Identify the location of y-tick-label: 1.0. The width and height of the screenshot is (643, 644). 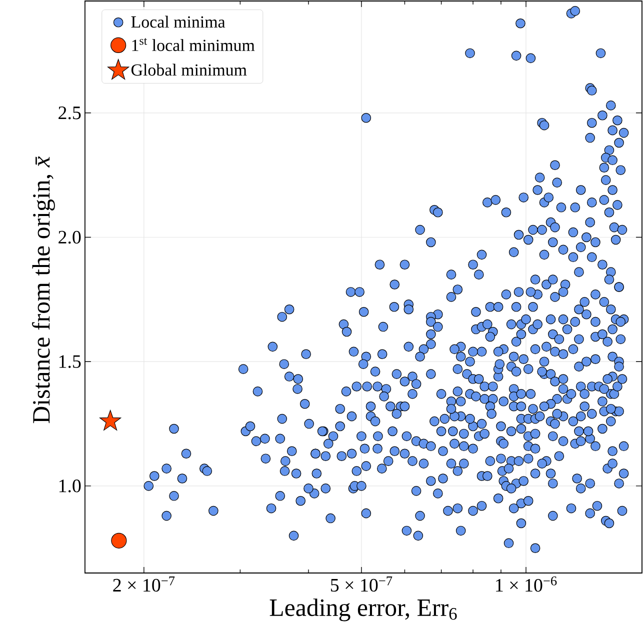
(70, 486).